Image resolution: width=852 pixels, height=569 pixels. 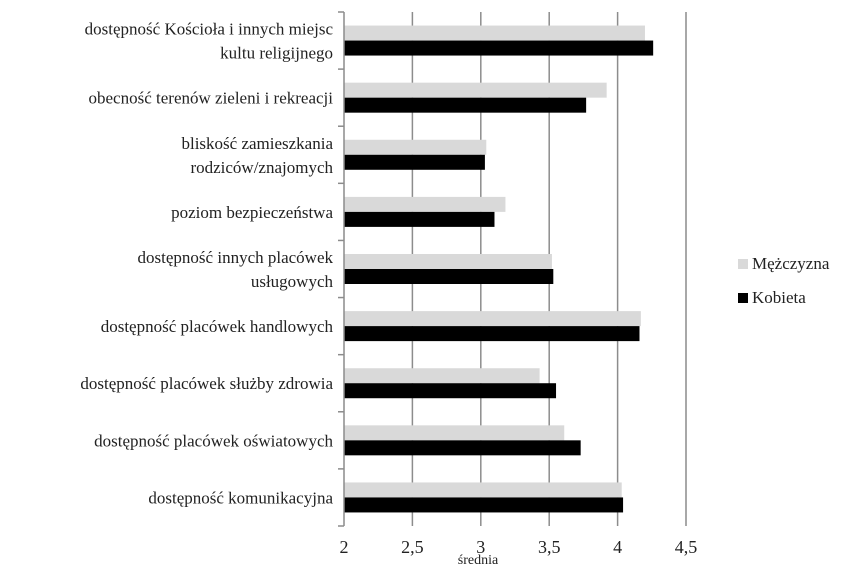 What do you see at coordinates (257, 143) in the screenshot?
I see `category-label: bliskość zamieszkania` at bounding box center [257, 143].